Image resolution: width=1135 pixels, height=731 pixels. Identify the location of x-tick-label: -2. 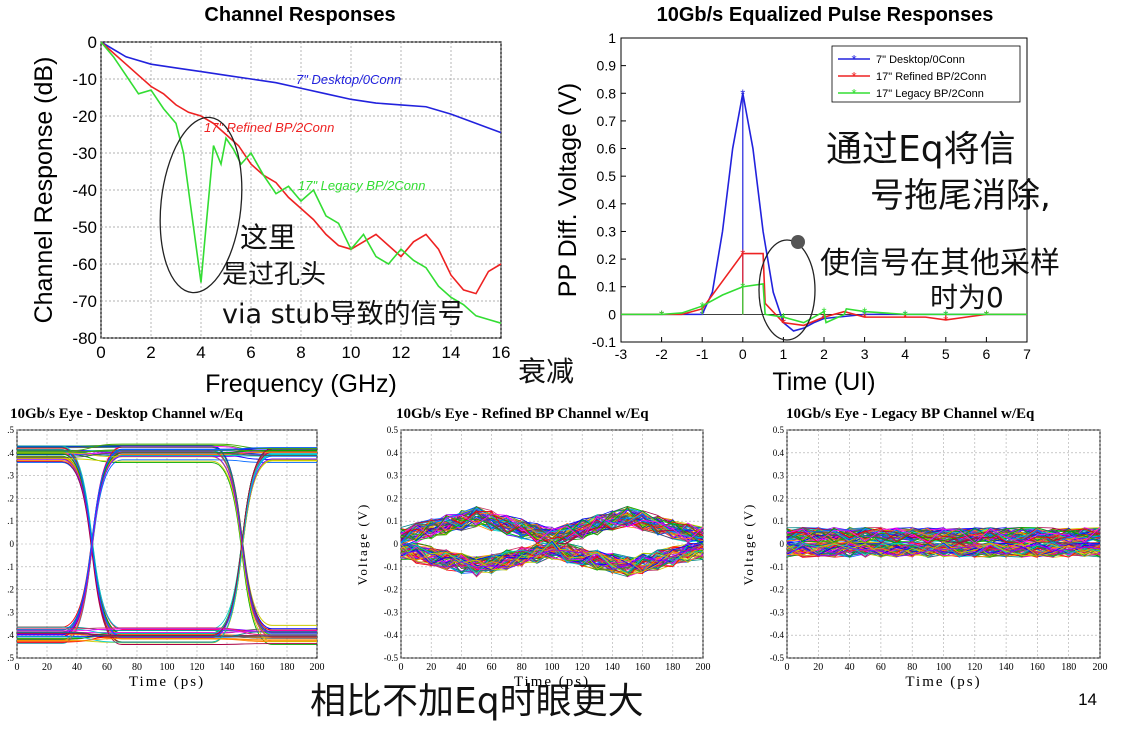
(661, 354).